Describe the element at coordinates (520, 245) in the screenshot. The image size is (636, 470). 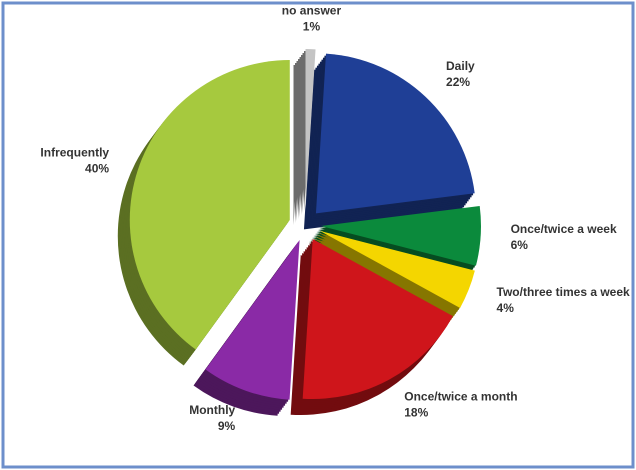
I see `slice-value-label: 6%` at that location.